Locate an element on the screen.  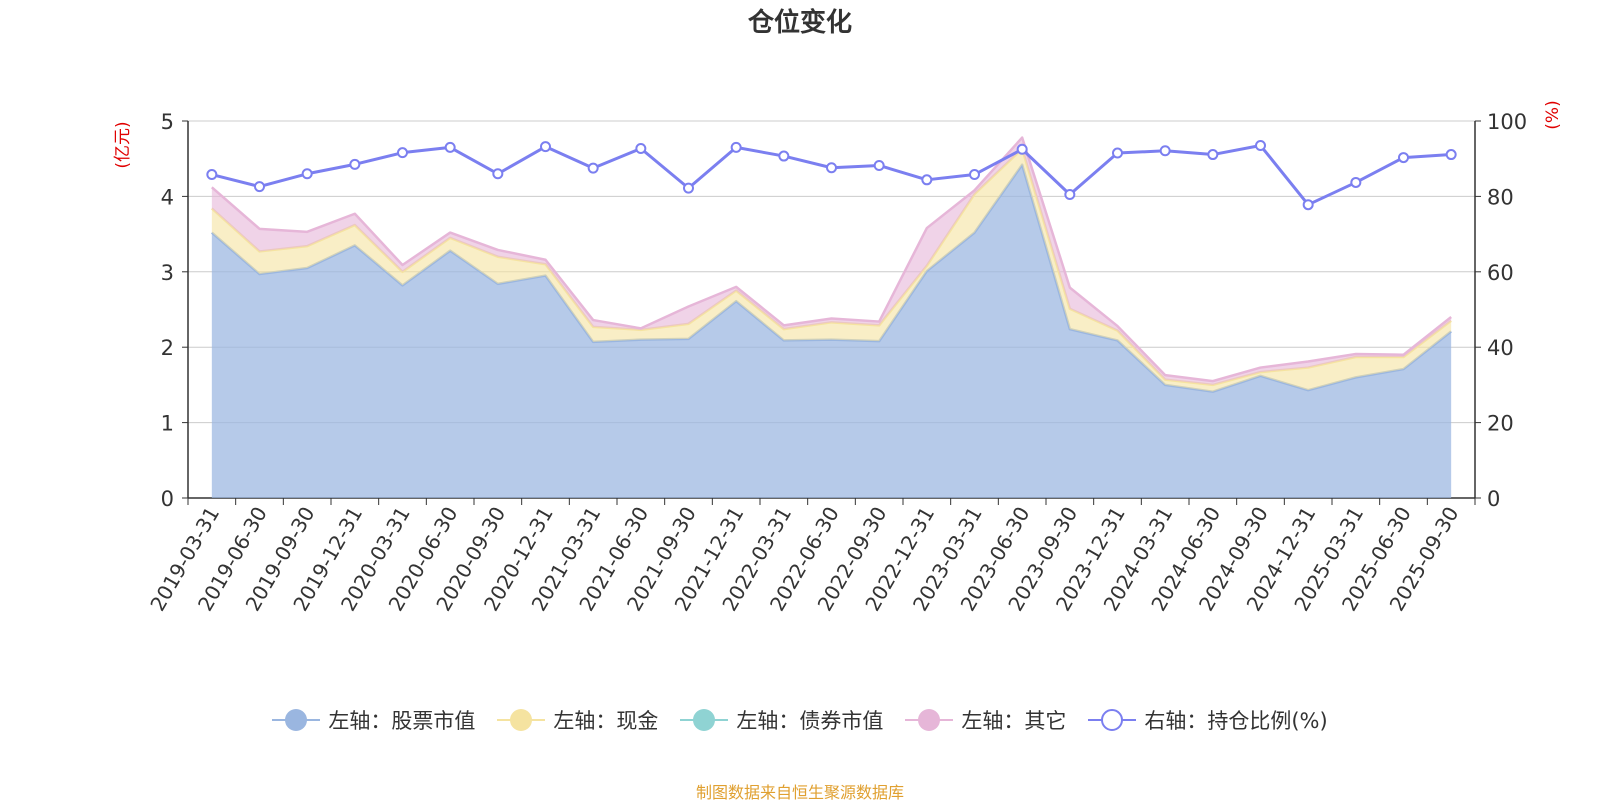
legend-label: 左轴：其它 is located at coordinates (1014, 721).